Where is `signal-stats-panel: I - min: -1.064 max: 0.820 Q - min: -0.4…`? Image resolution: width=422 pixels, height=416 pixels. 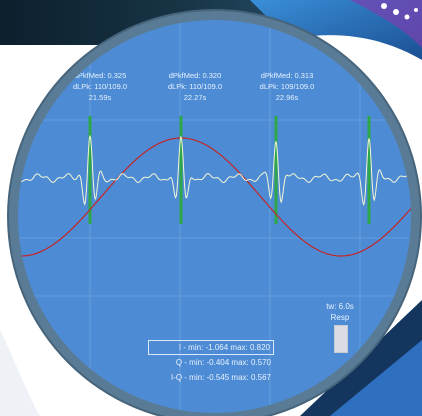
signal-stats-panel: I - min: -1.064 max: 0.820 Q - min: -0.4… is located at coordinates (211, 362).